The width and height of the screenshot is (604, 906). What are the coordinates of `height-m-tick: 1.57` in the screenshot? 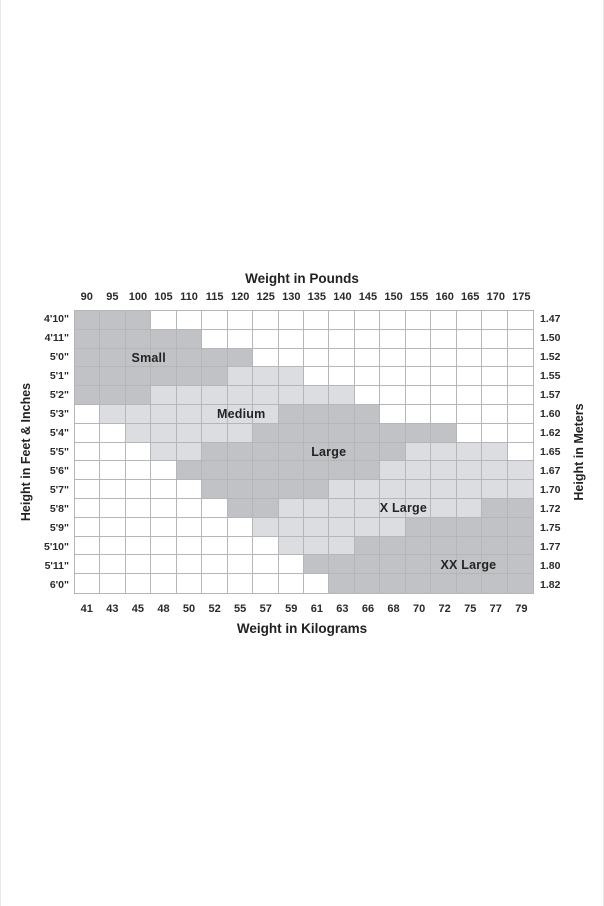 It's located at (550, 395).